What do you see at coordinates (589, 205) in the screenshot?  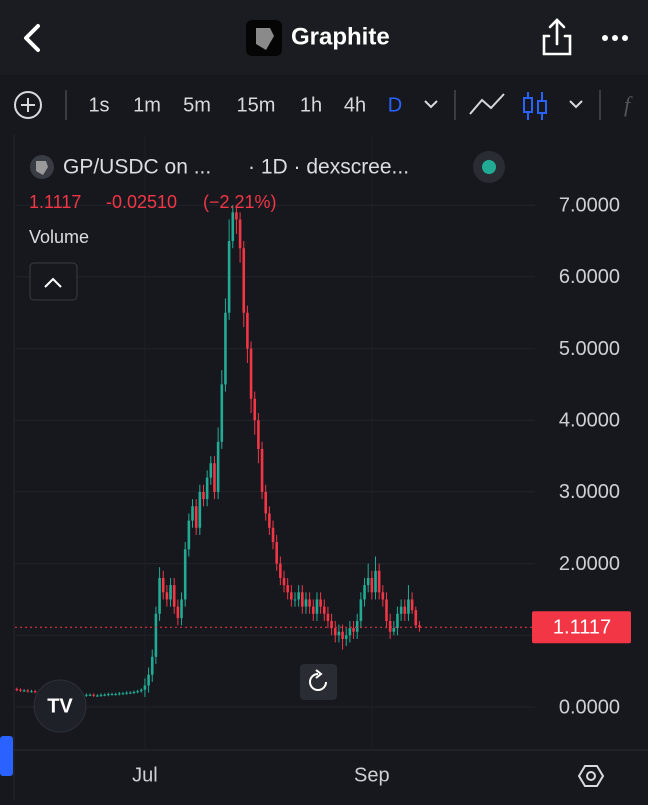 I see `y-tick-label: 7.0000` at bounding box center [589, 205].